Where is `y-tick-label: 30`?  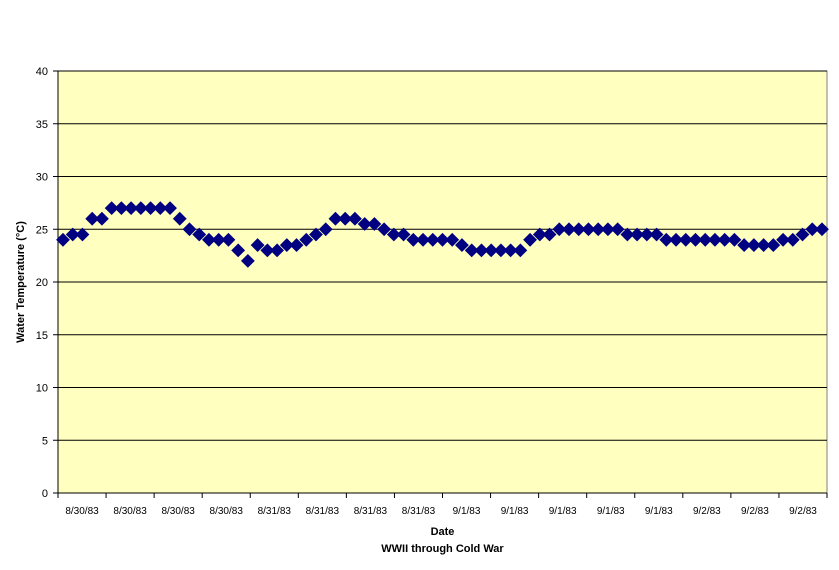
y-tick-label: 30 is located at coordinates (42, 178).